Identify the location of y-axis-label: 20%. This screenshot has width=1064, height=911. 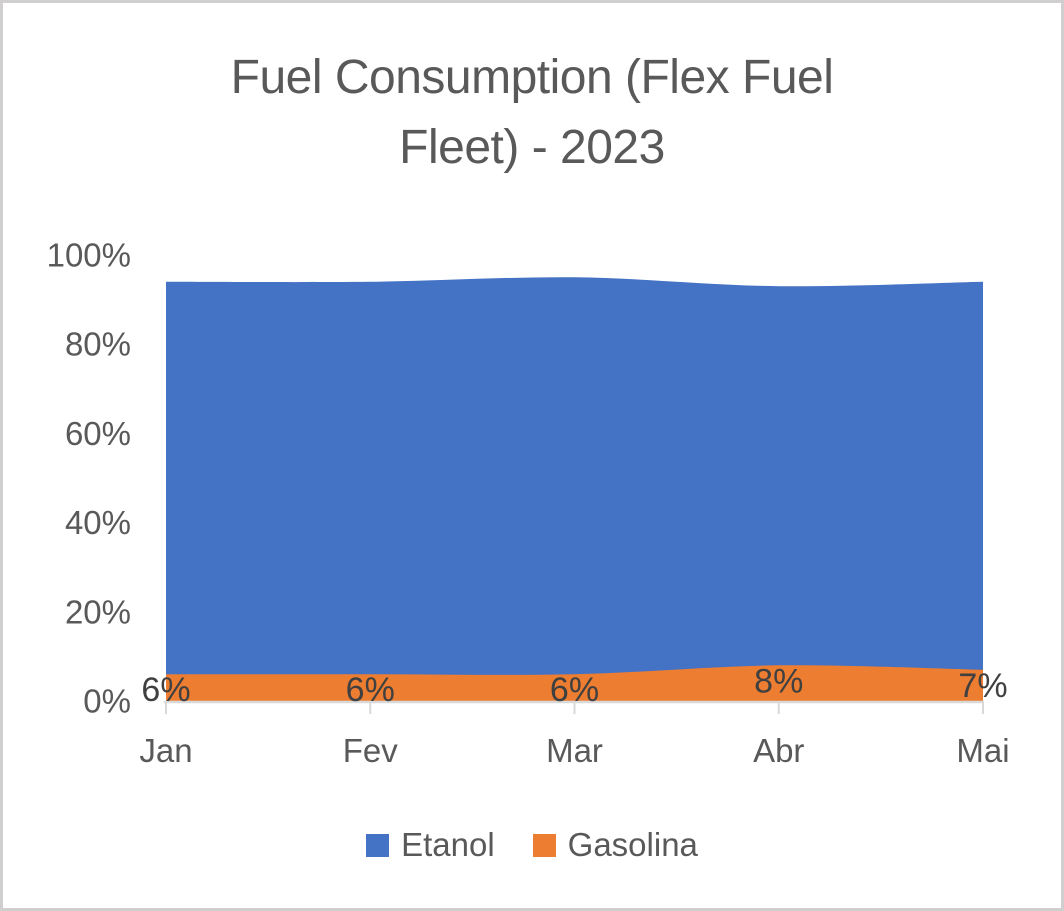
(98, 611).